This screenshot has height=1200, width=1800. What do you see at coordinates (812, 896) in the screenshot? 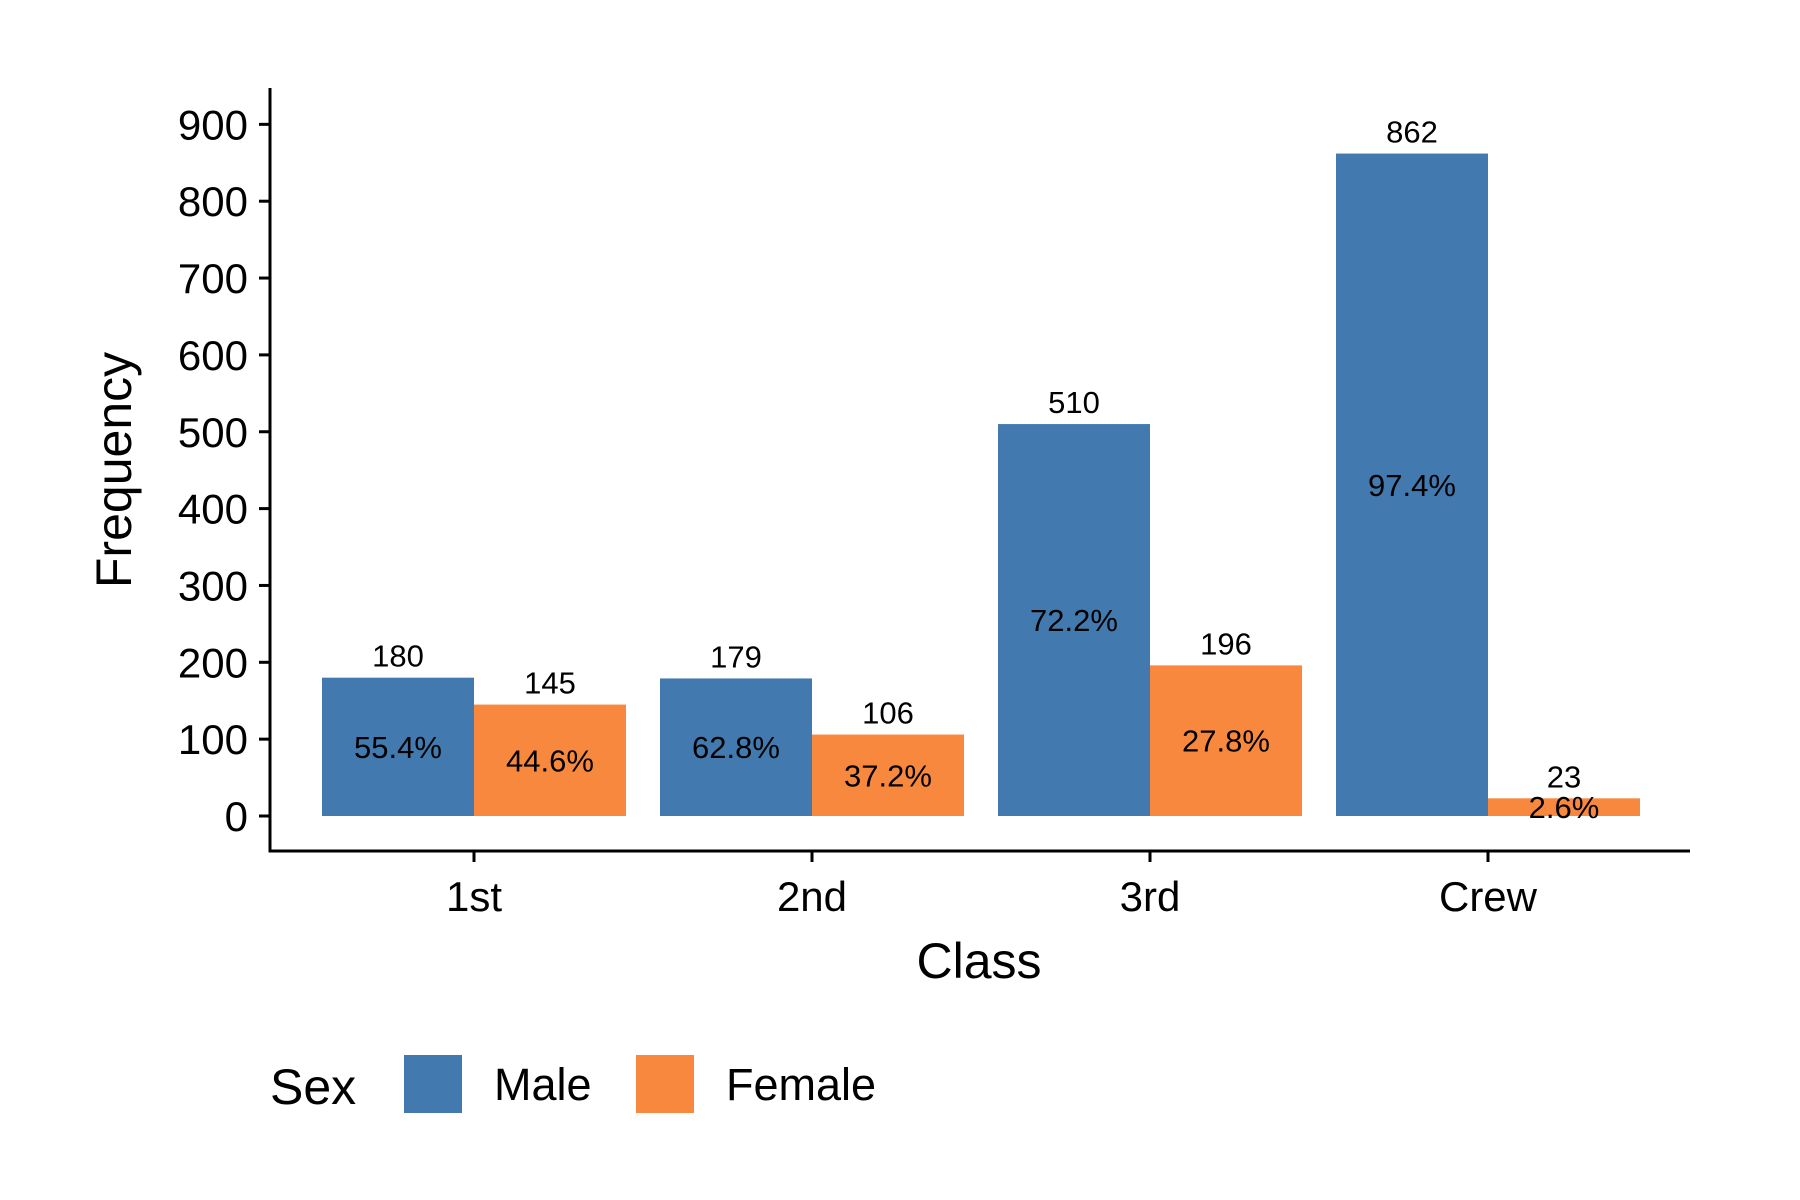
I see `x-tick-label: 2nd` at bounding box center [812, 896].